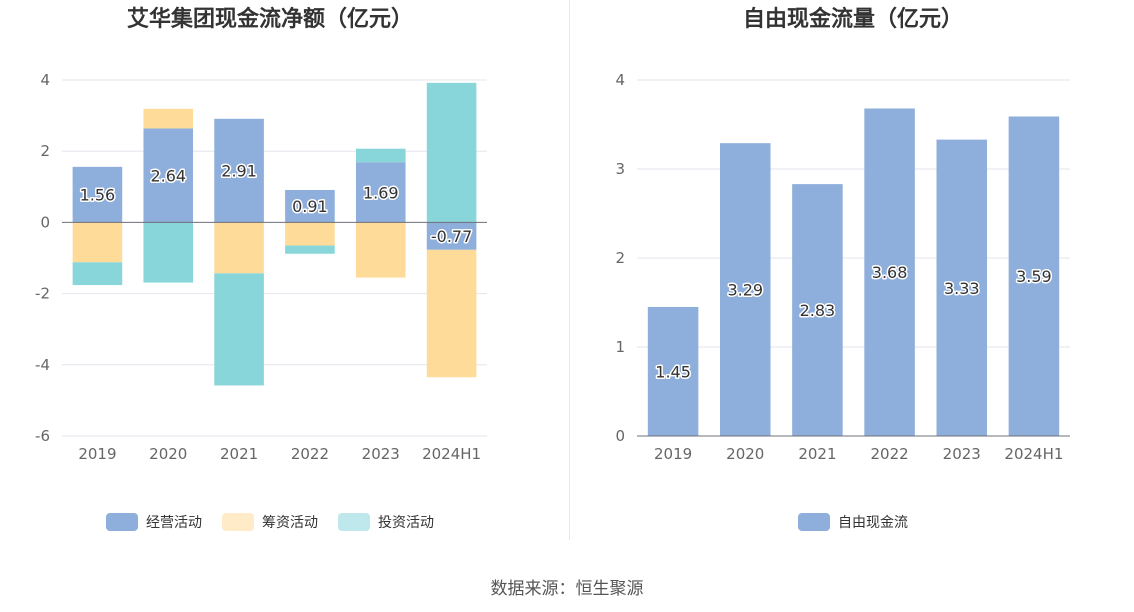 This screenshot has width=1134, height=612. Describe the element at coordinates (406, 523) in the screenshot. I see `legend-label: 投资活动` at that location.